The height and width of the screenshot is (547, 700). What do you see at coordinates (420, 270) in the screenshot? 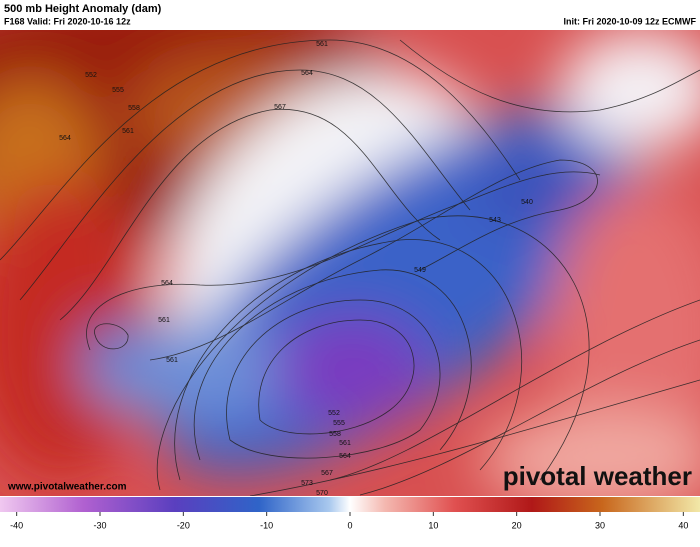
I see `contour-label: 549` at bounding box center [420, 270].